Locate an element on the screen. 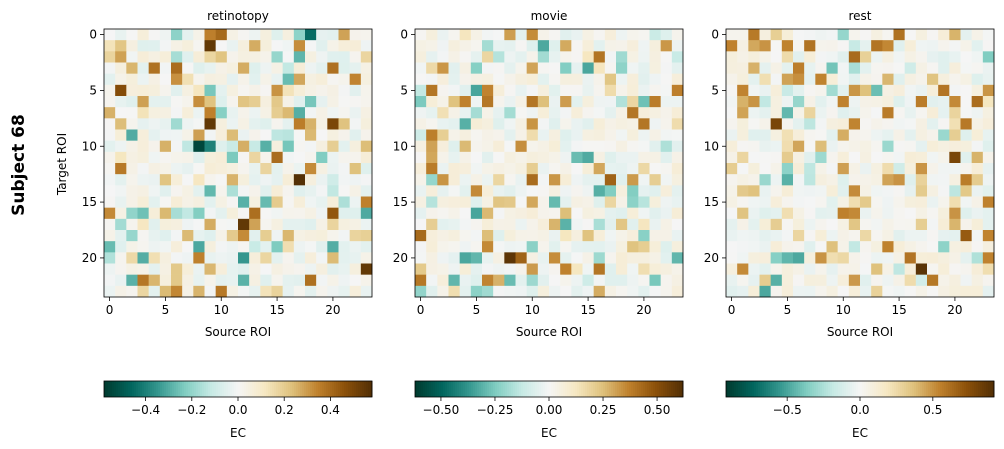 This screenshot has width=1004, height=449. y-tick-label: 0 is located at coordinates (404, 35).